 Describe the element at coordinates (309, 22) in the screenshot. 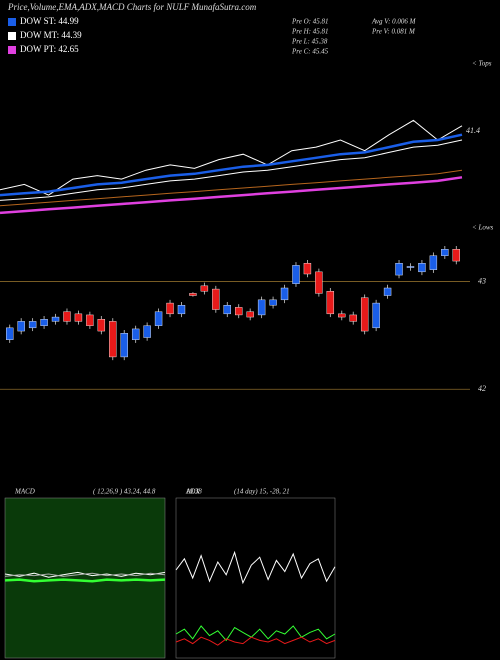

I see `stat: Pre O: 45.81` at that location.